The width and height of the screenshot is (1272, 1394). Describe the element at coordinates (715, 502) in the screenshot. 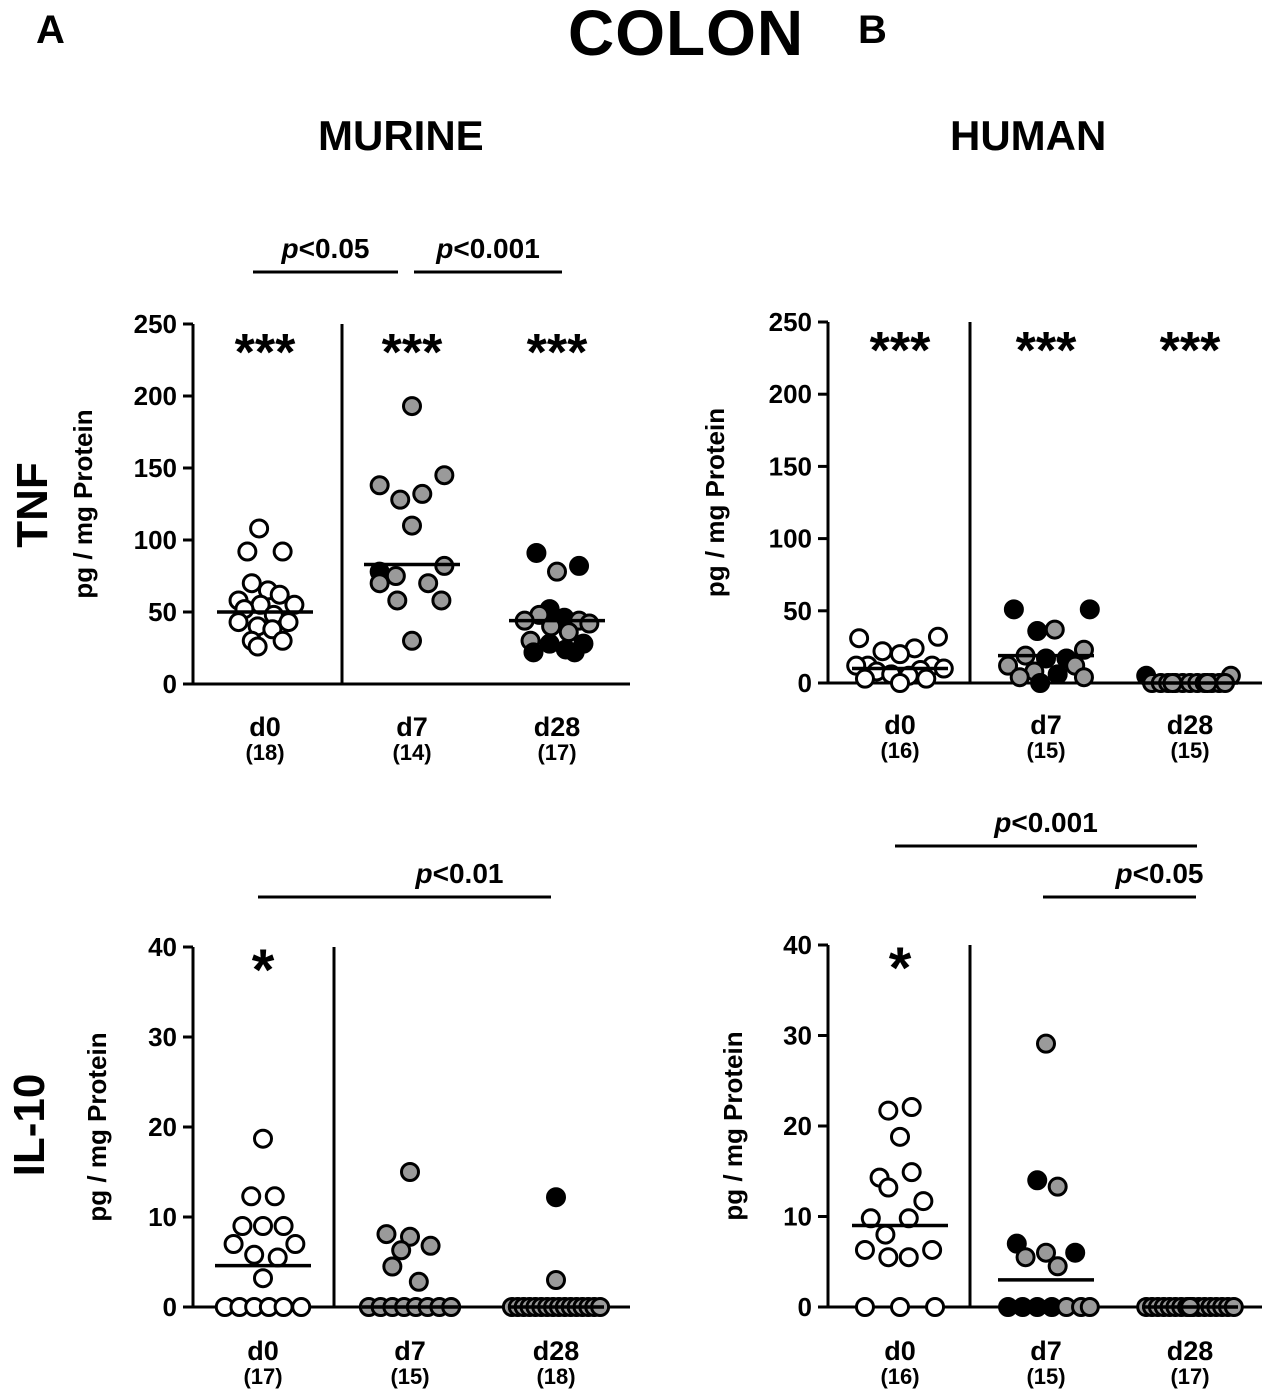

I see `human-tnf-y-axis-label: pg / mg Protein` at that location.